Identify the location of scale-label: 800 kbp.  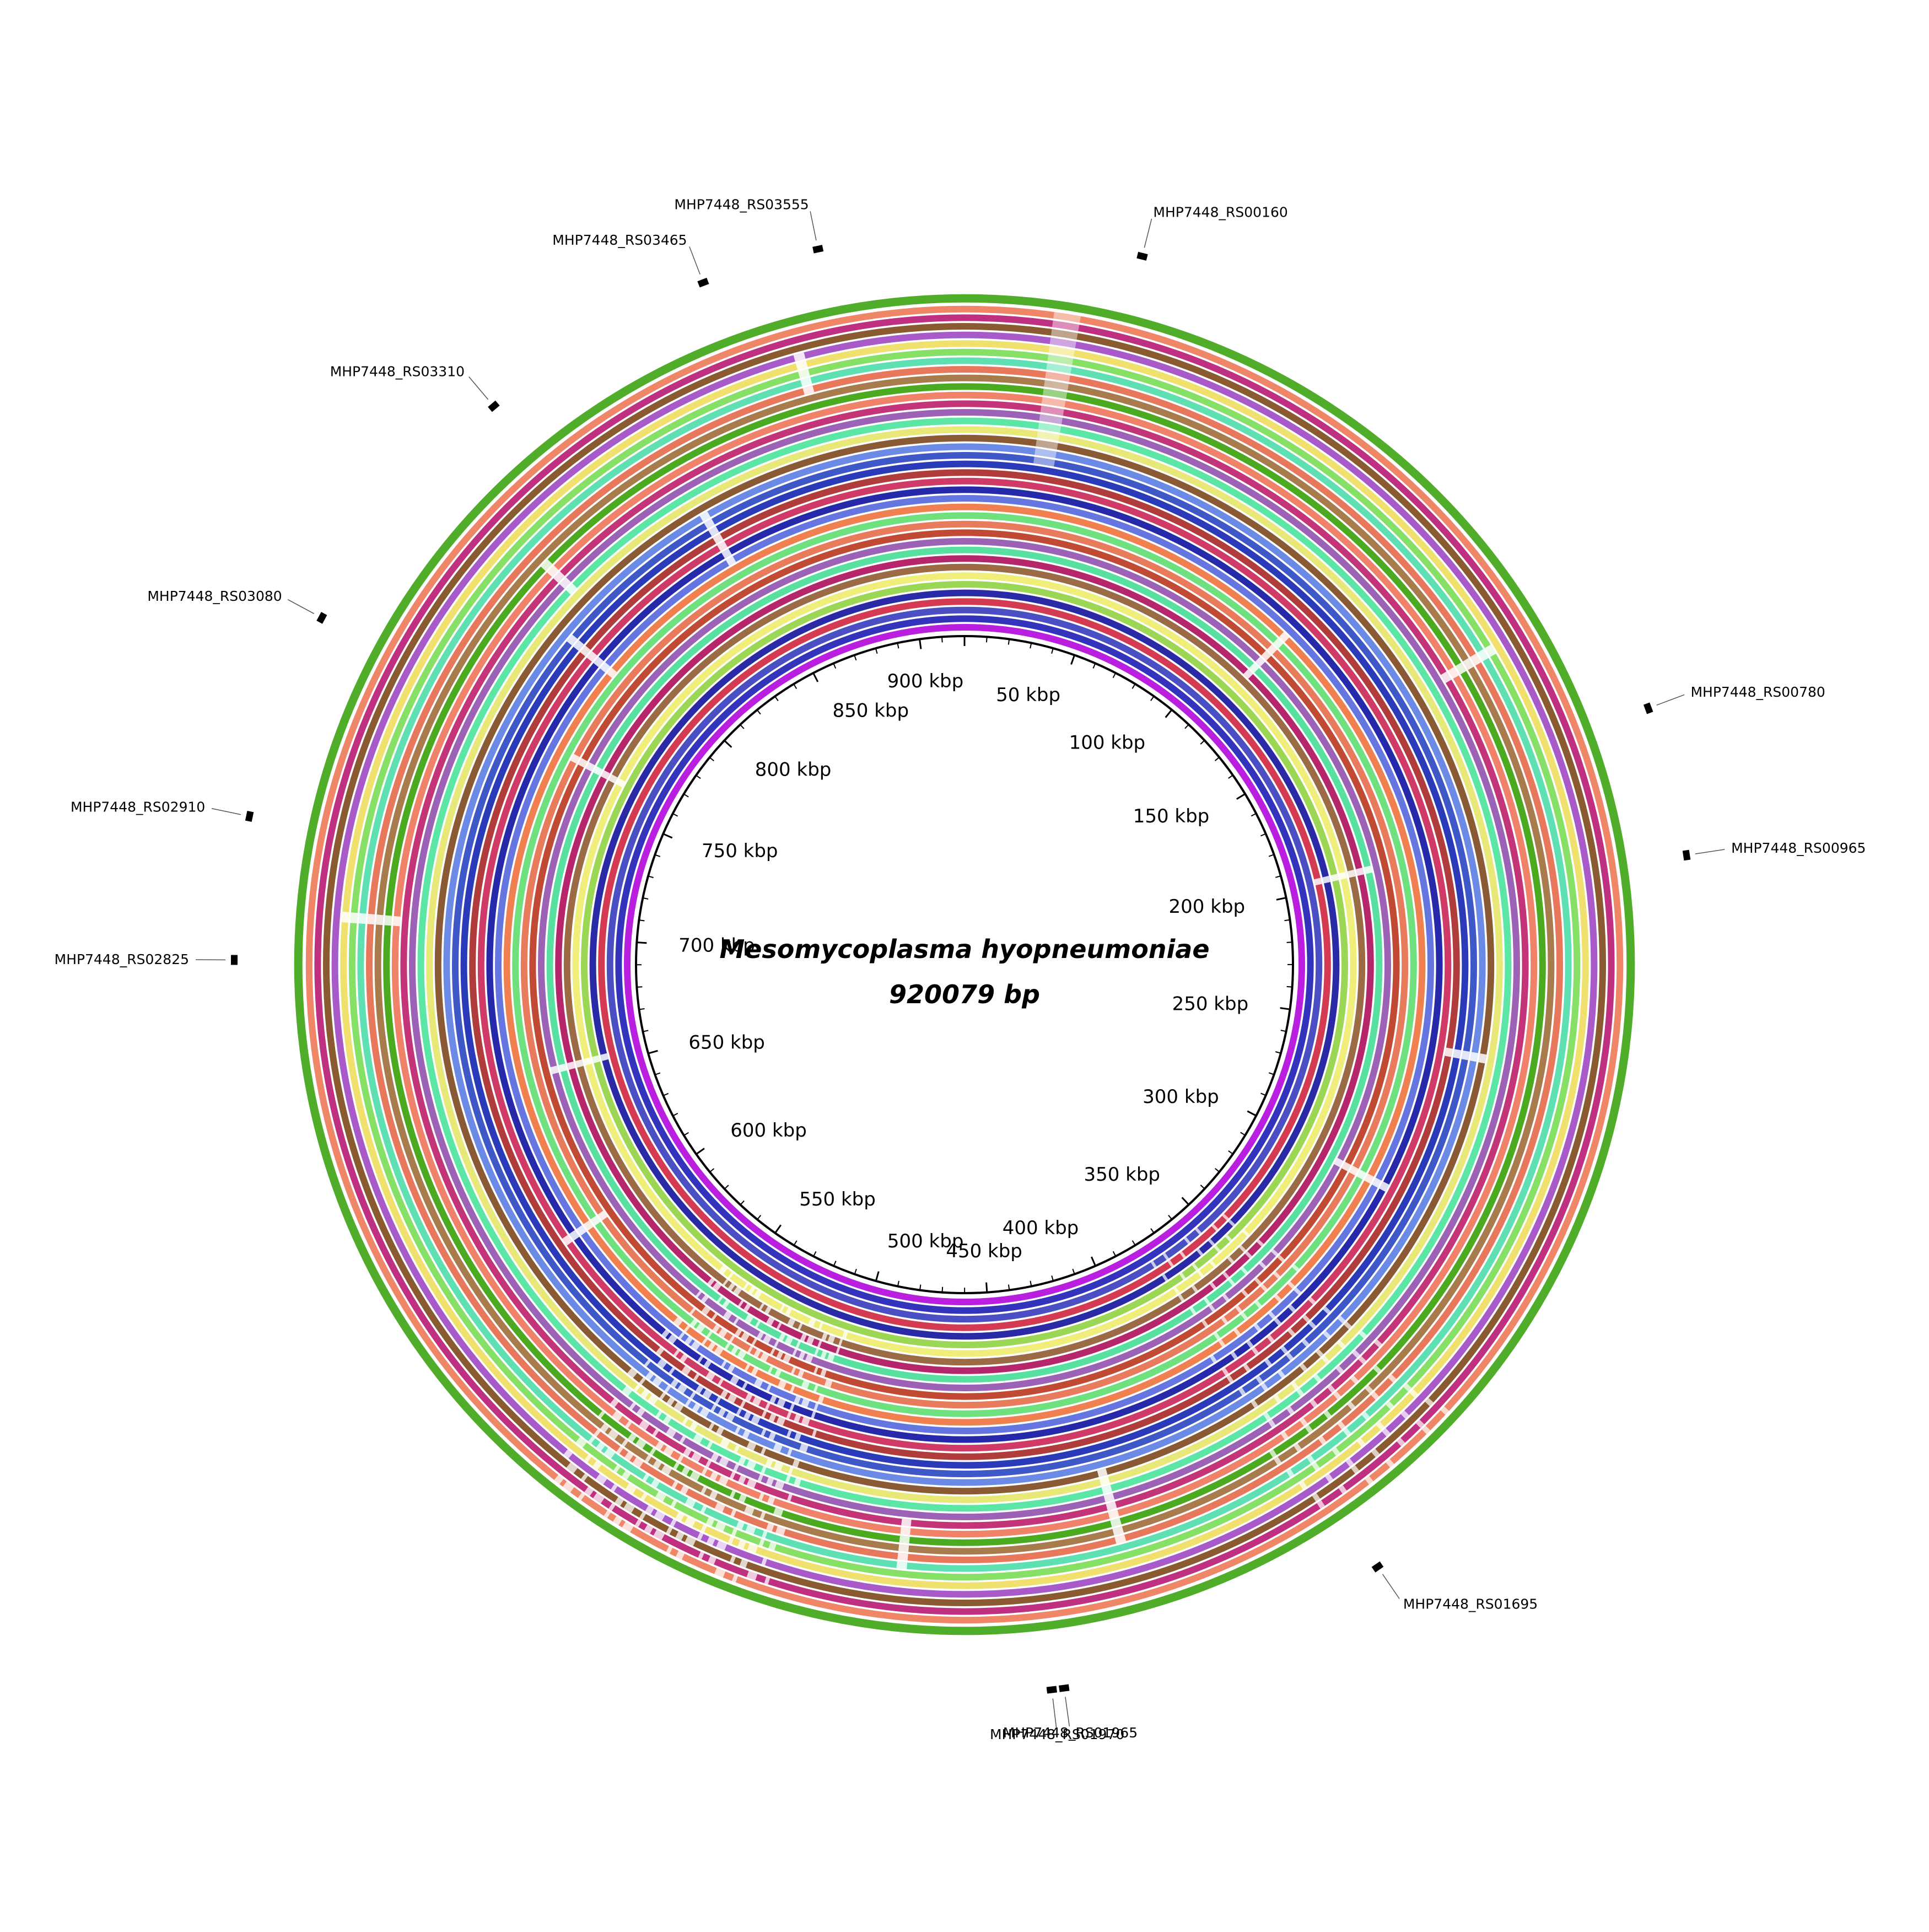
(794, 769).